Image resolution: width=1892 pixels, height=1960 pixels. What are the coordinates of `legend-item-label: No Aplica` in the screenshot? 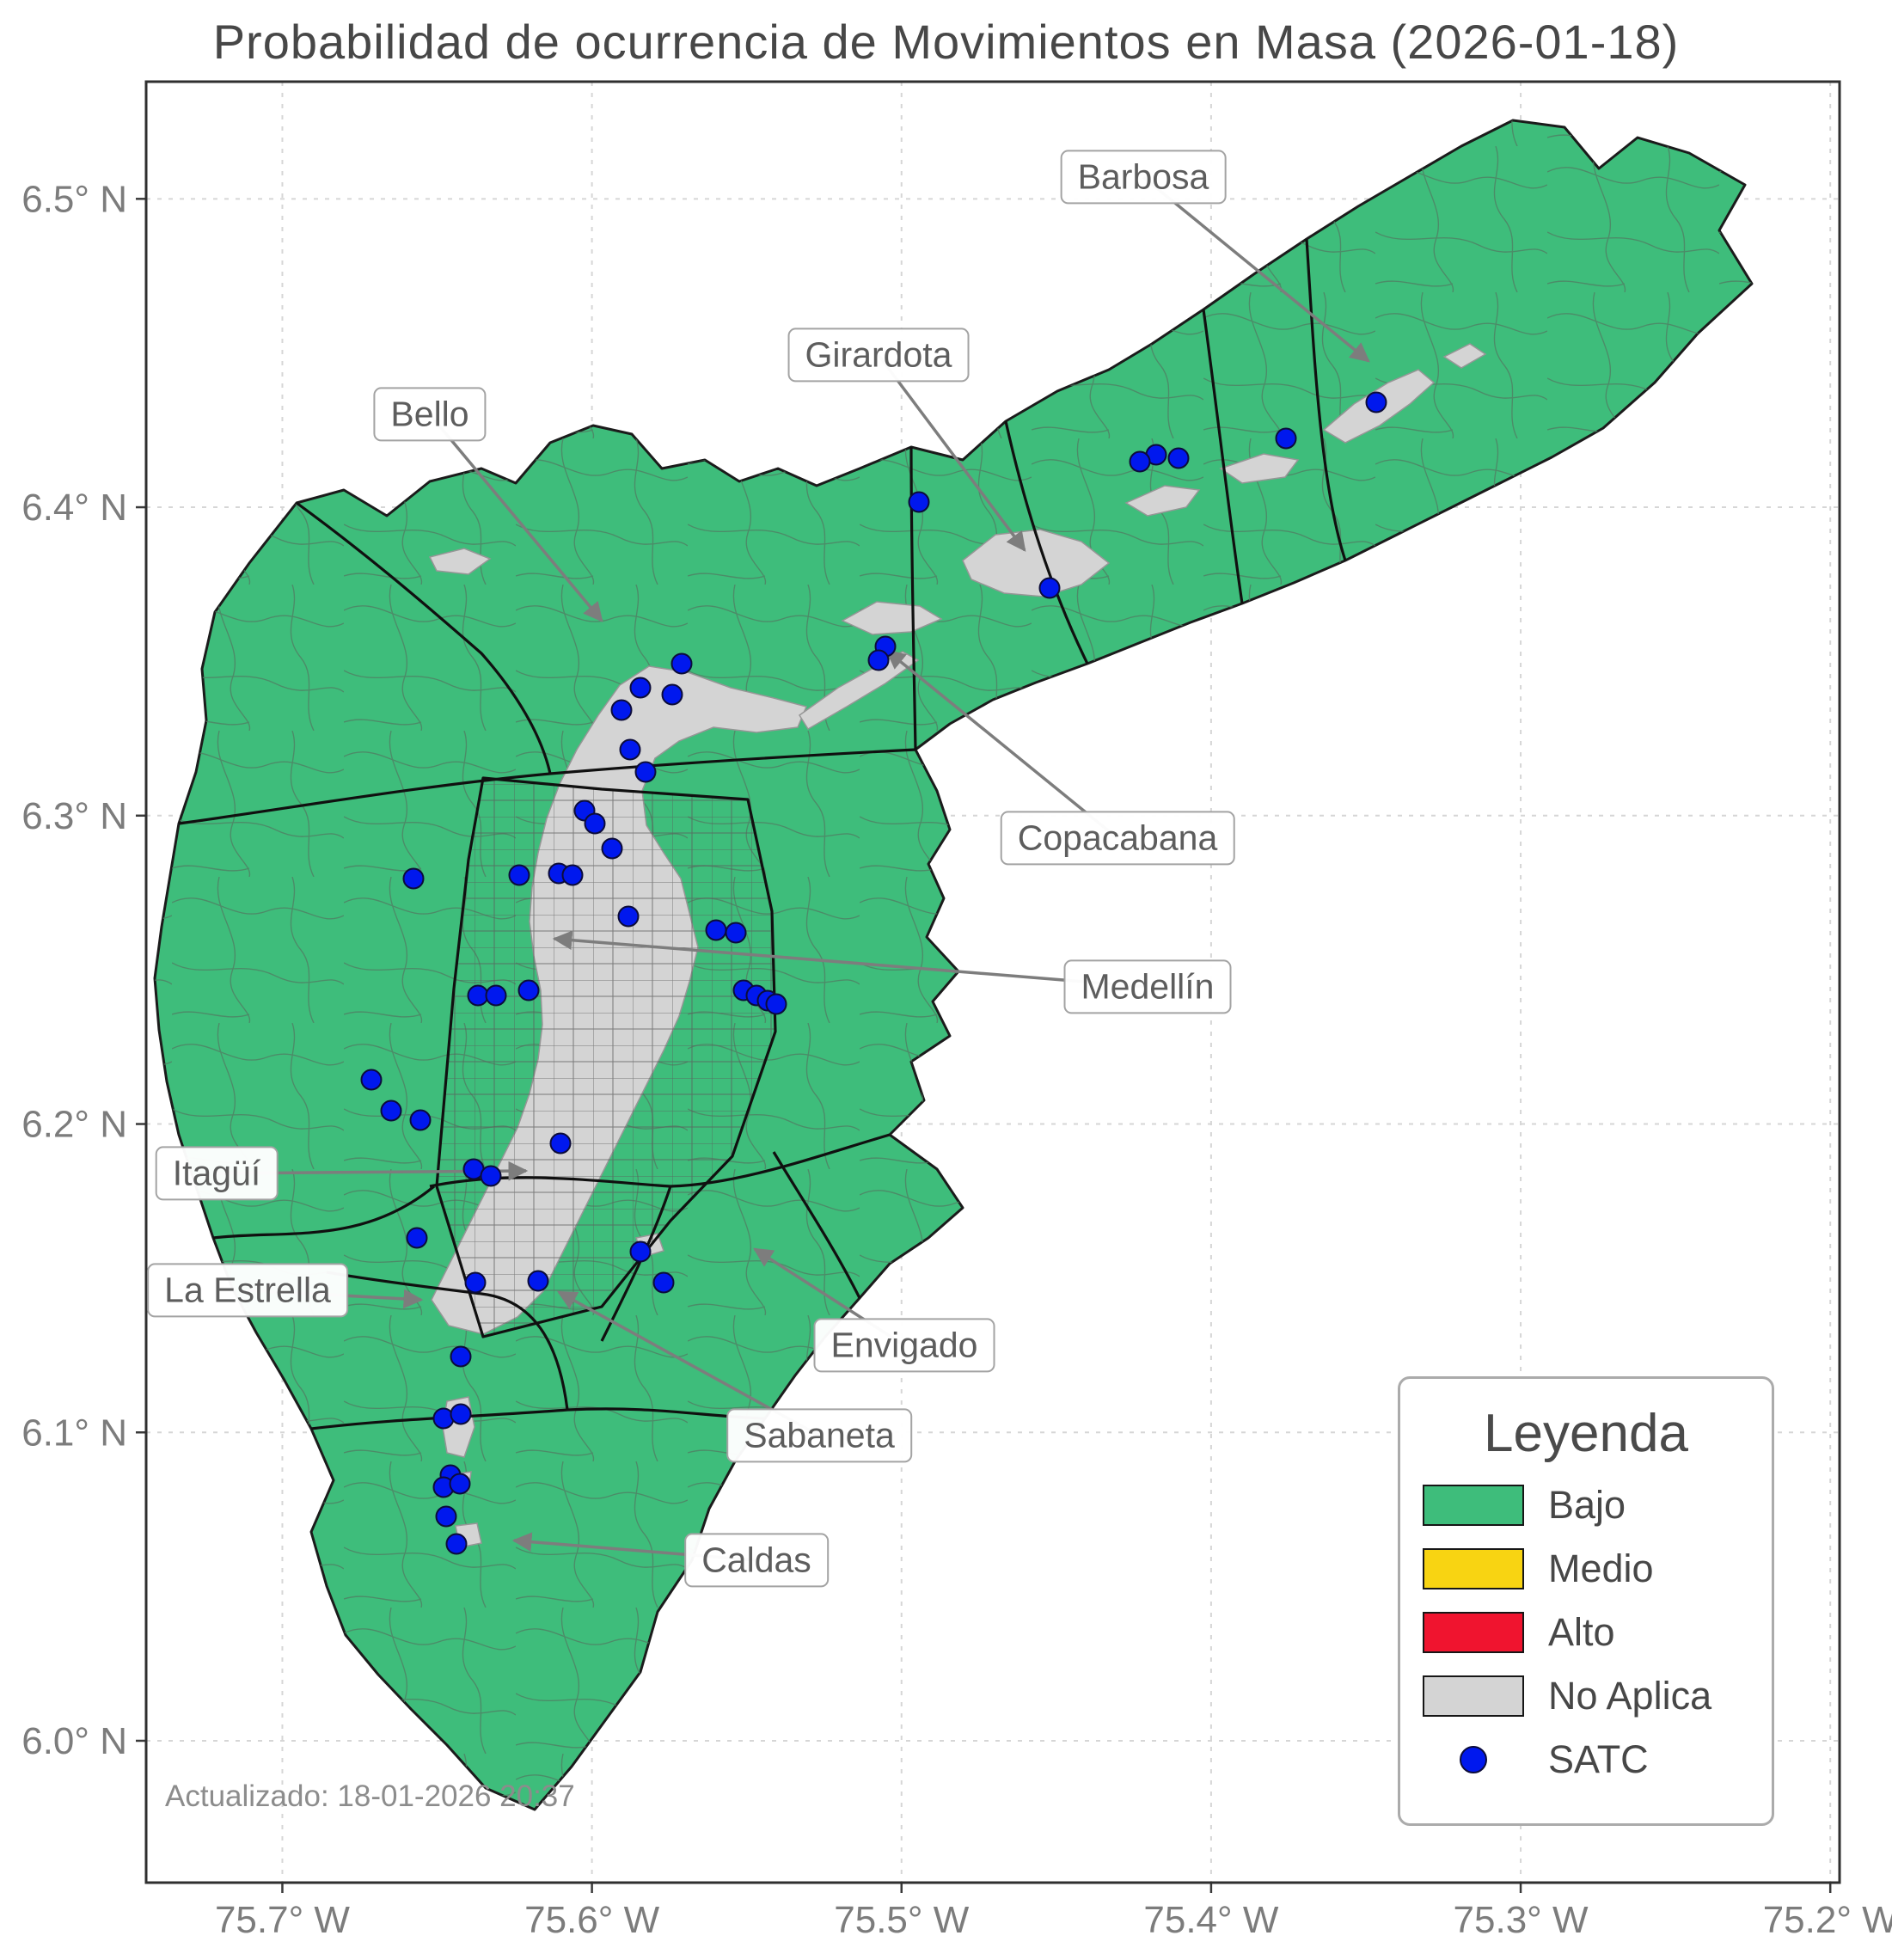 It's located at (1630, 1696).